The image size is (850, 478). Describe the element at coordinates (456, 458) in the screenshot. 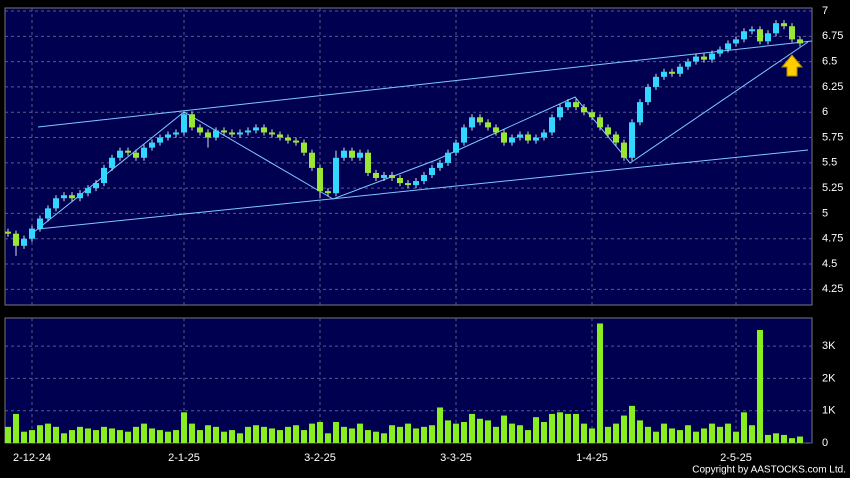

I see `x-tick-label: 3-3-25` at that location.